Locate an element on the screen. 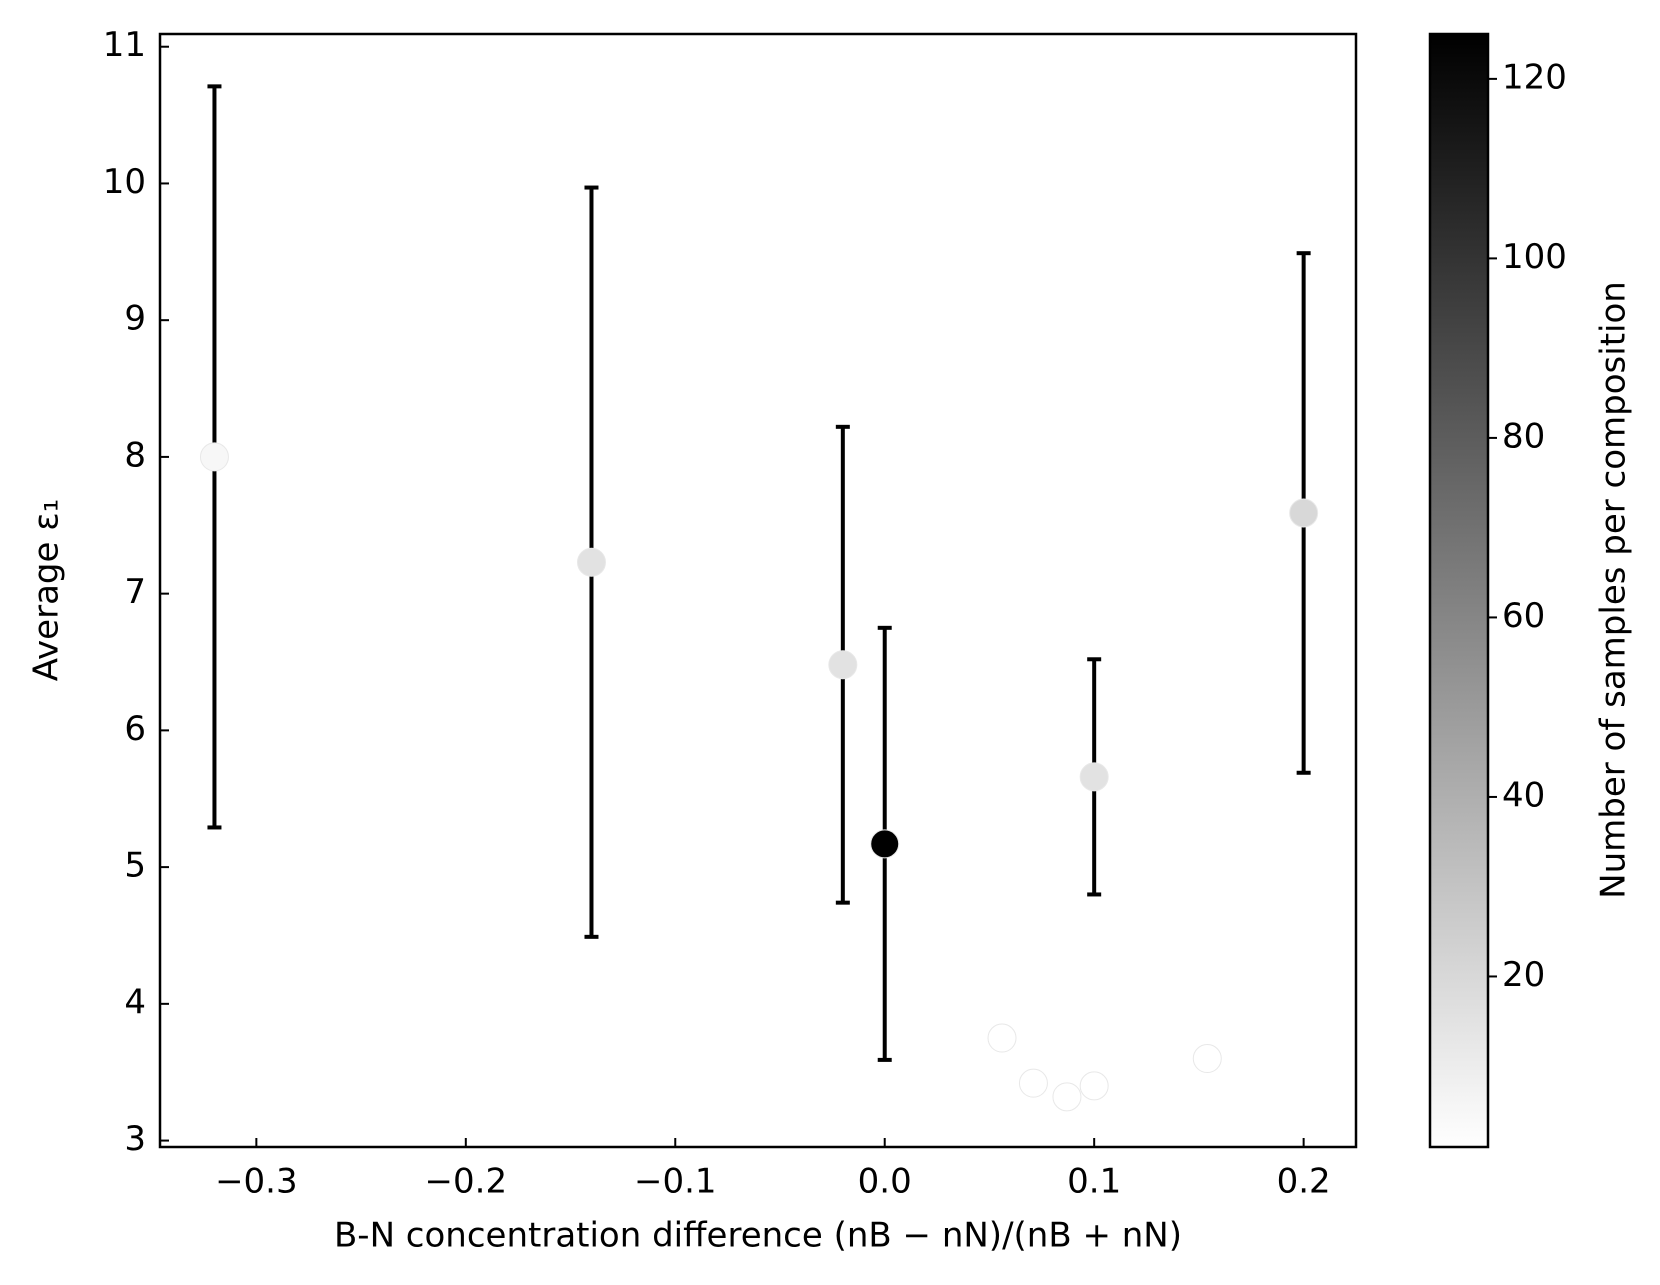 Image resolution: width=1660 pixels, height=1285 pixels. y-tick-label: 6 is located at coordinates (135, 729).